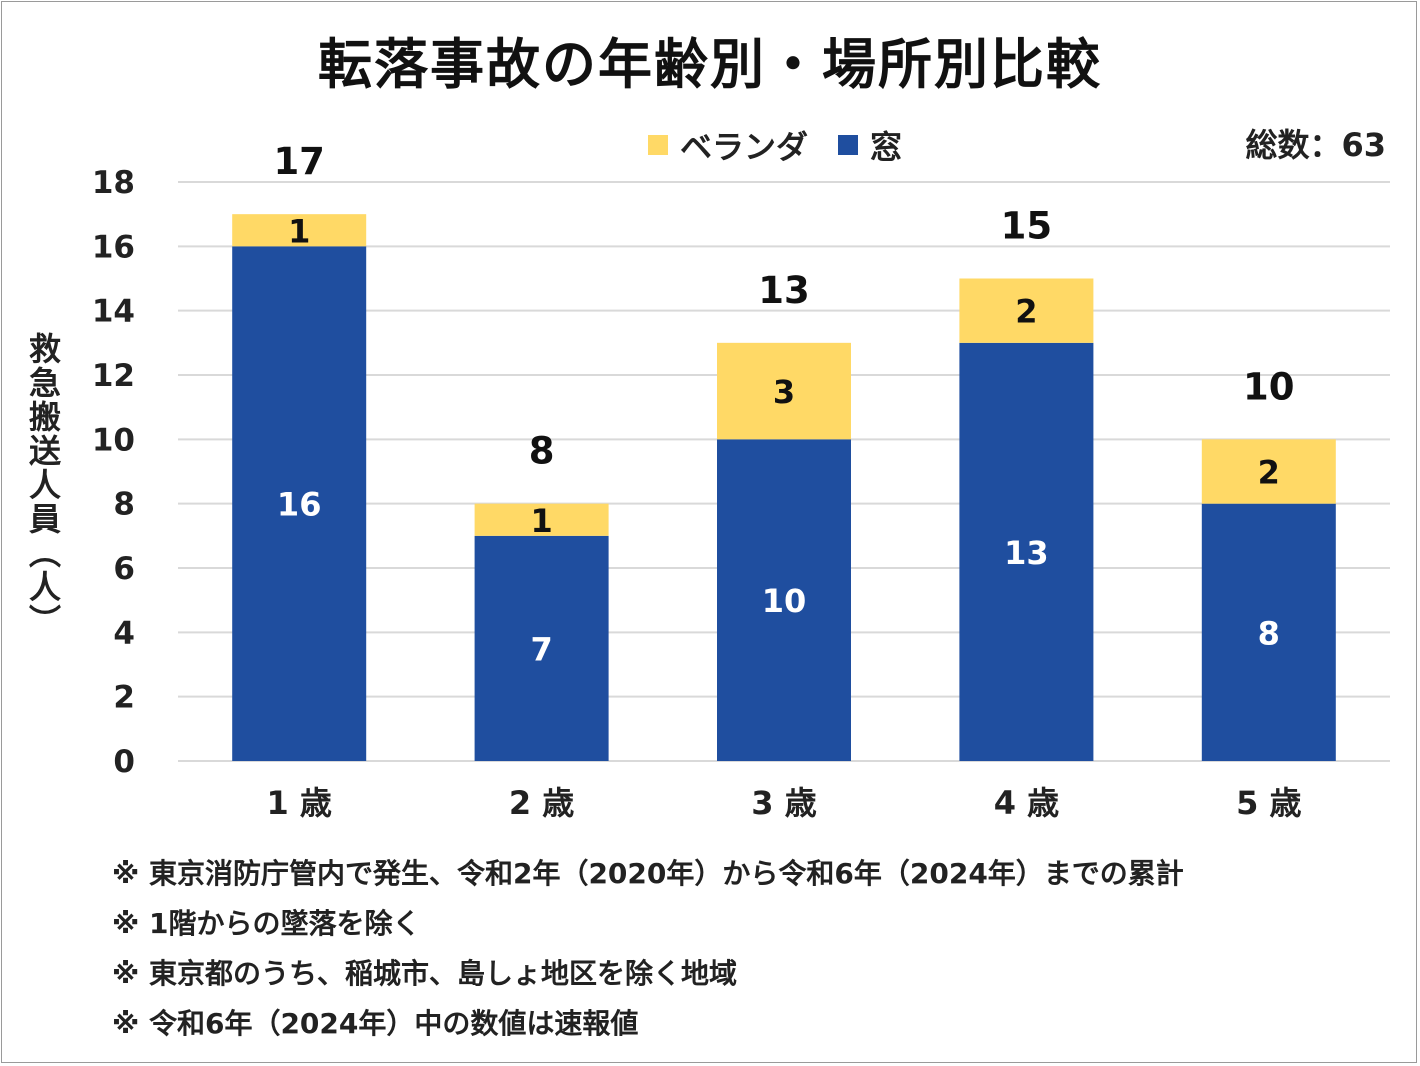 This screenshot has height=1066, width=1420. Describe the element at coordinates (1269, 386) in the screenshot. I see `total-label: 10` at that location.